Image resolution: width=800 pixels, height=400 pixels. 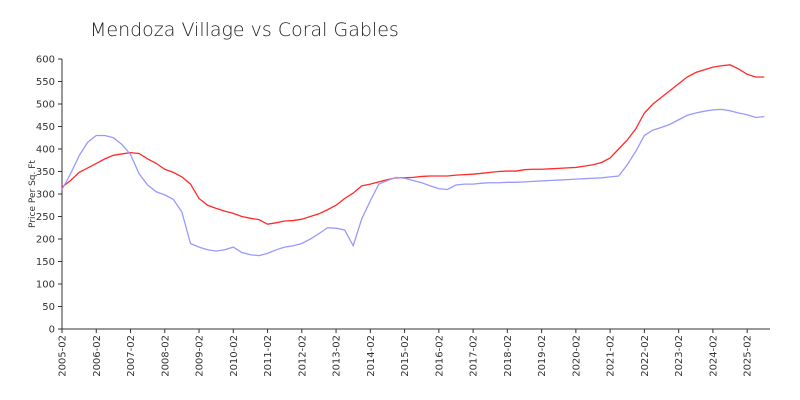 I want to click on x-tick-label: 2013-02, so click(x=337, y=356).